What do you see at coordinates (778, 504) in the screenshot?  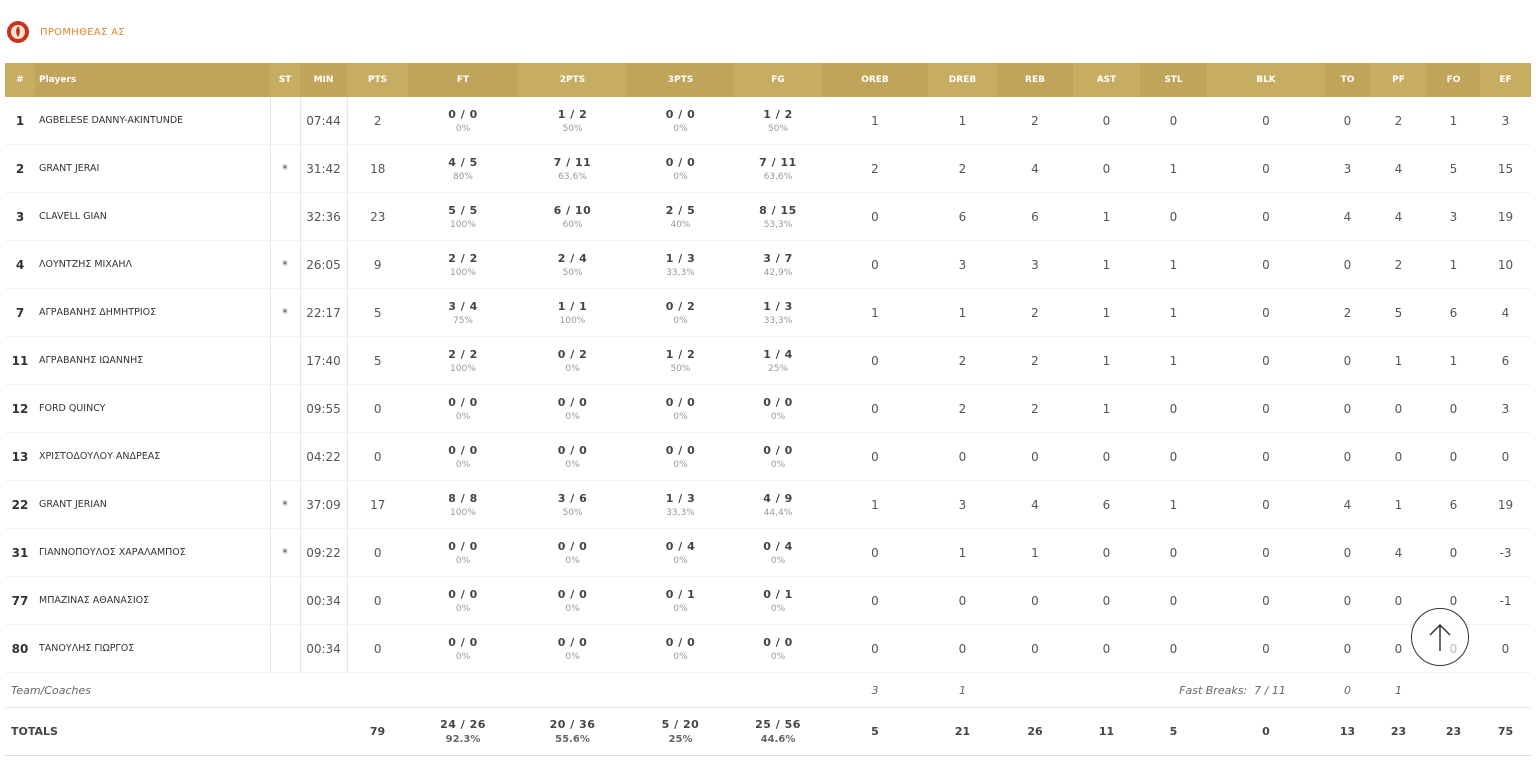 I see `shooting-cell: 4 / 9 44,4%` at bounding box center [778, 504].